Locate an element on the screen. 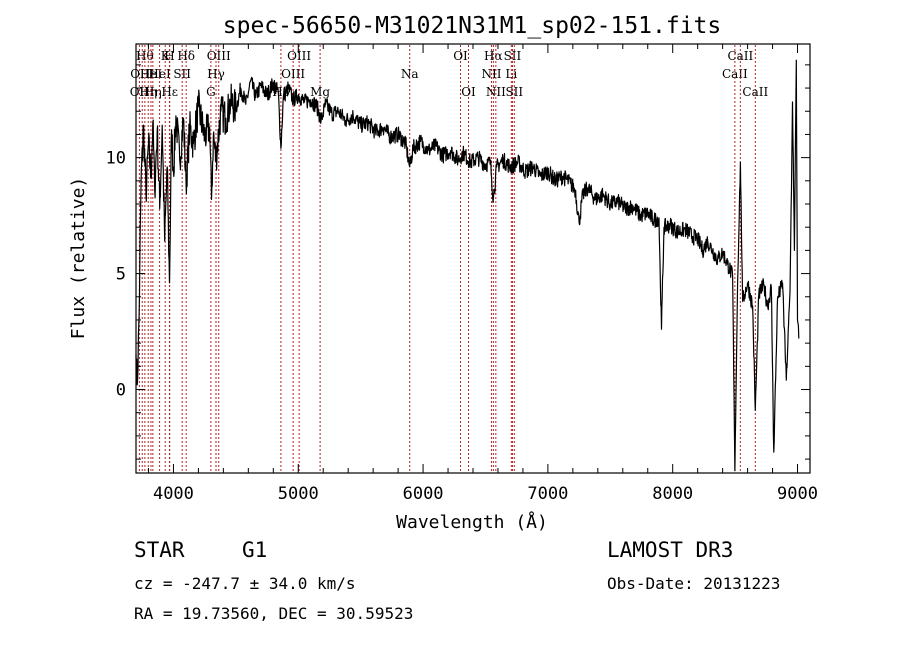 The width and height of the screenshot is (900, 649). y-tick-label: 5 is located at coordinates (121, 275).